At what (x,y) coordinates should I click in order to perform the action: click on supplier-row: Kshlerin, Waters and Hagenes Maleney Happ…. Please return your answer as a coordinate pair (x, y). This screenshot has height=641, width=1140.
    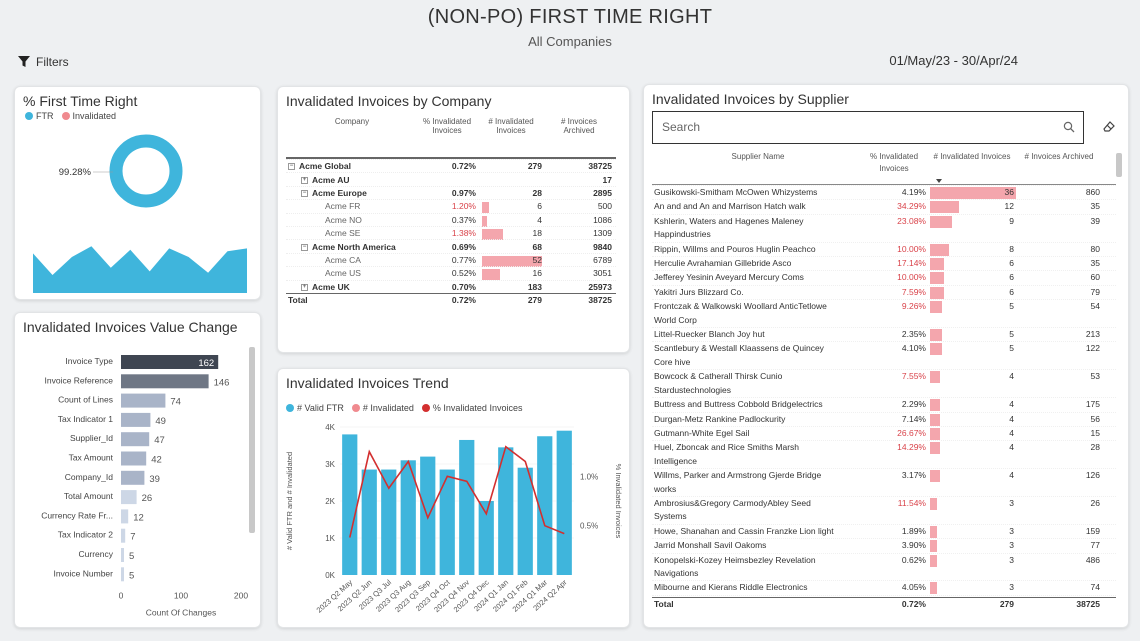
    Looking at the image, I should click on (884, 227).